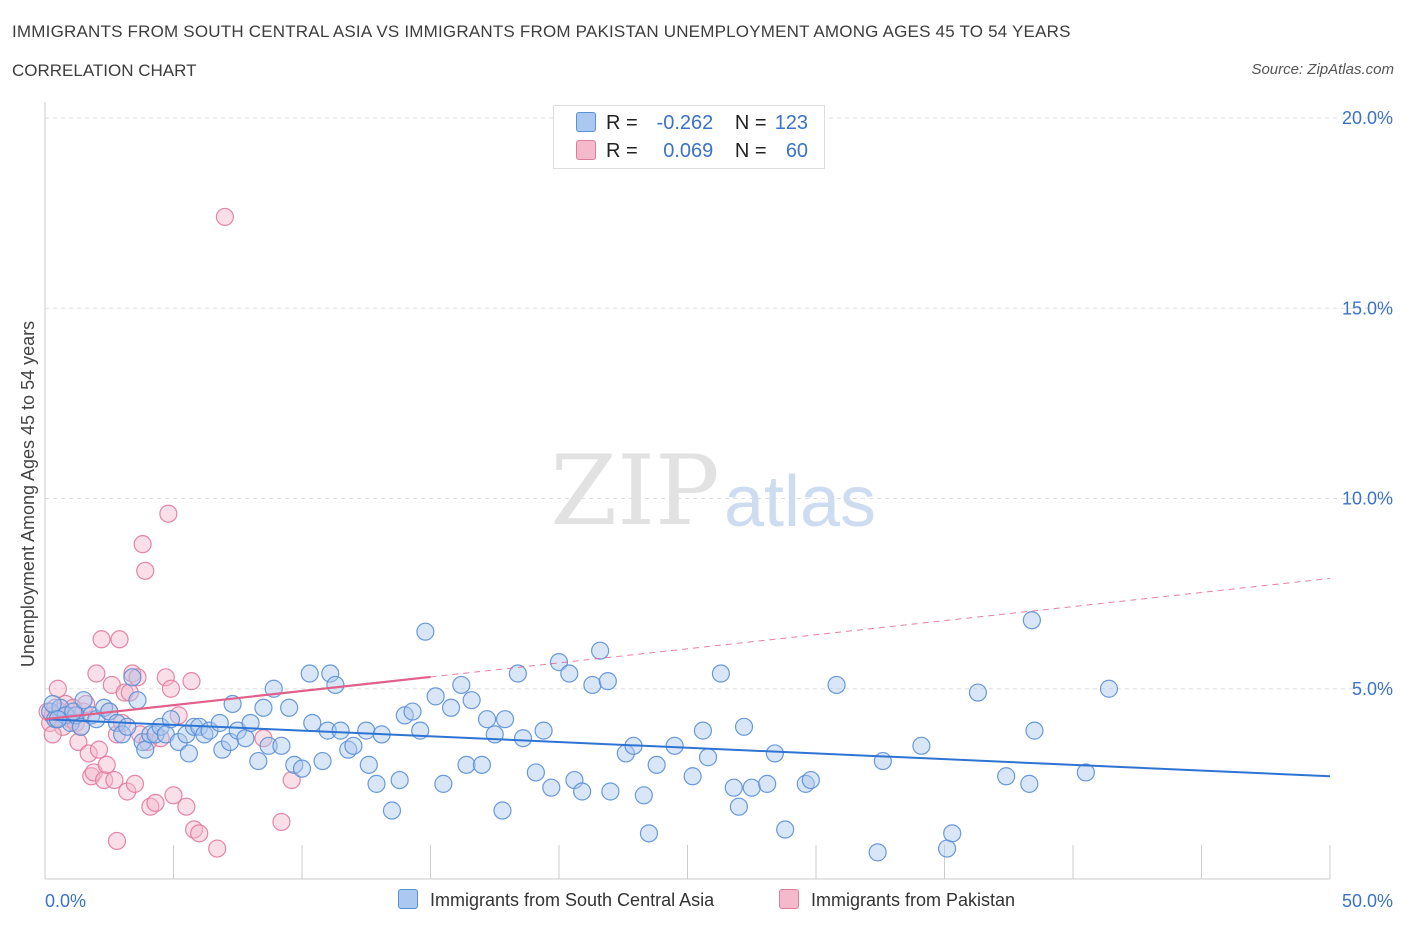  I want to click on x-tick-label-min: 0.0%, so click(65, 901).